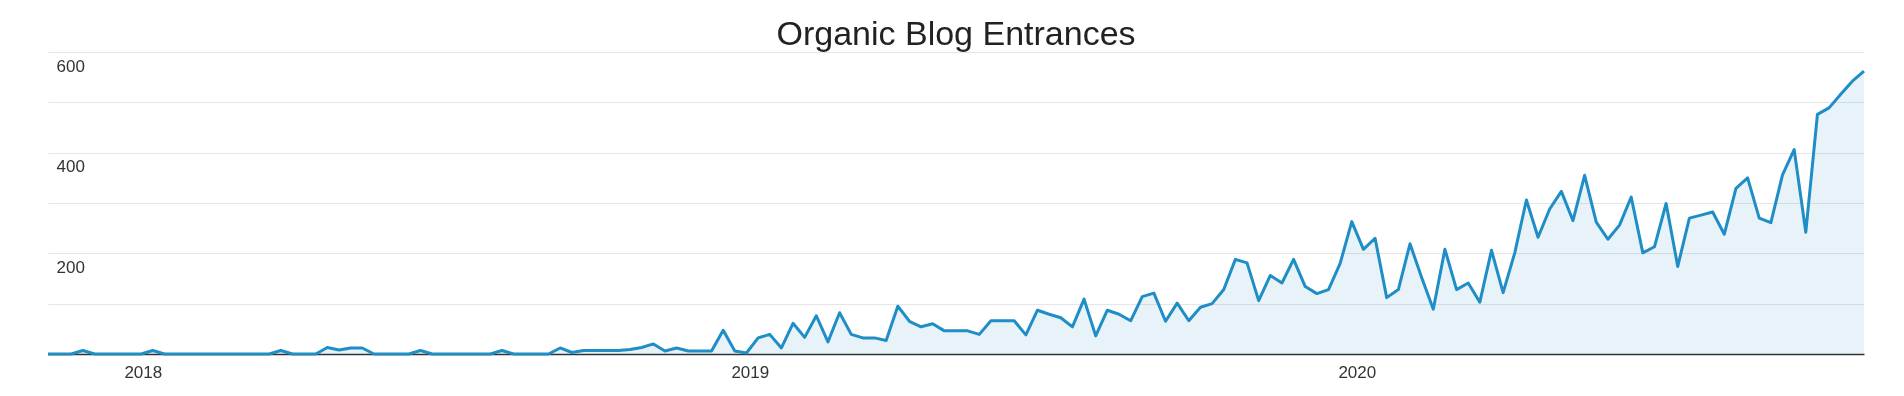 This screenshot has width=1904, height=396. What do you see at coordinates (70, 267) in the screenshot?
I see `y-tick-label: 200` at bounding box center [70, 267].